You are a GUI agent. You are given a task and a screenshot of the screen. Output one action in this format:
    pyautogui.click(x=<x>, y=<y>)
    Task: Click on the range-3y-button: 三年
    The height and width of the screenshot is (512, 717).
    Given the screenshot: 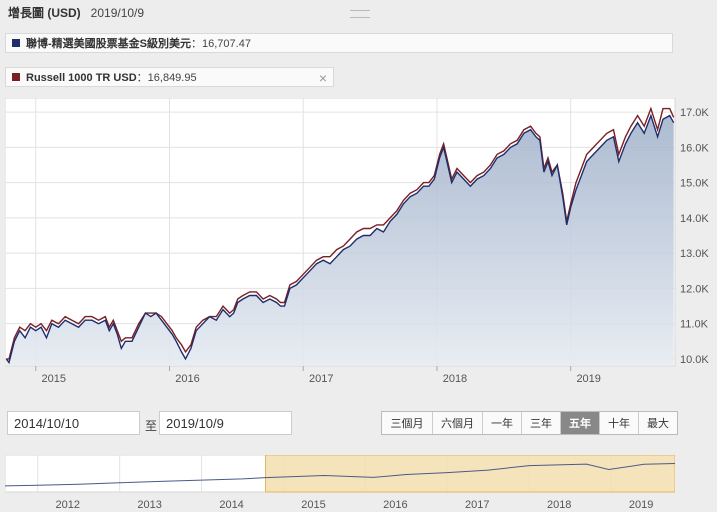 What is the action you would take?
    pyautogui.click(x=540, y=423)
    